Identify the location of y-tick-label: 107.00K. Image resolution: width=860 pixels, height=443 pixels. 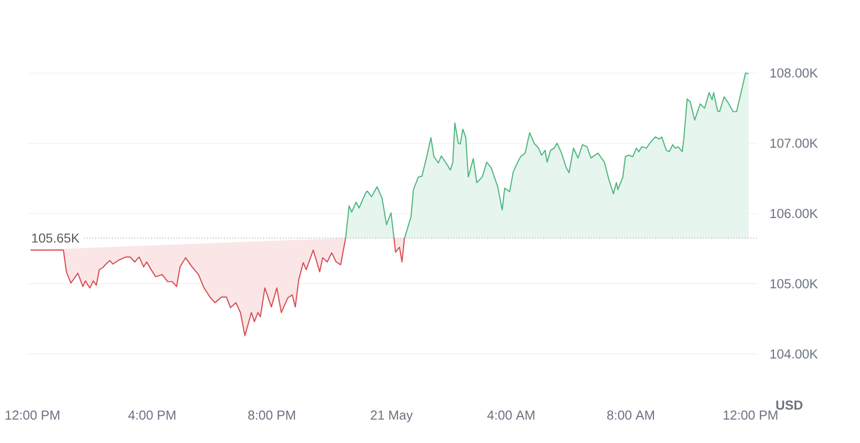
(794, 143).